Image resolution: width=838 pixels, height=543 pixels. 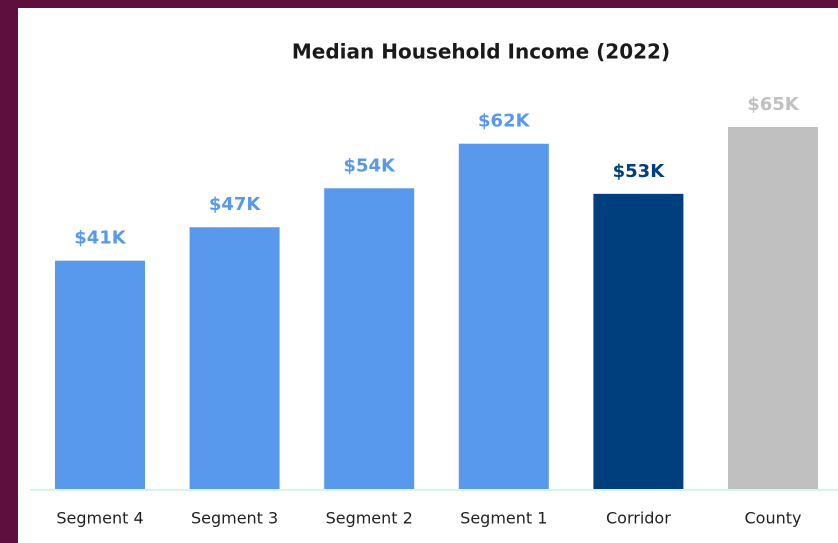 I want to click on value-label: $47K, so click(x=235, y=204).